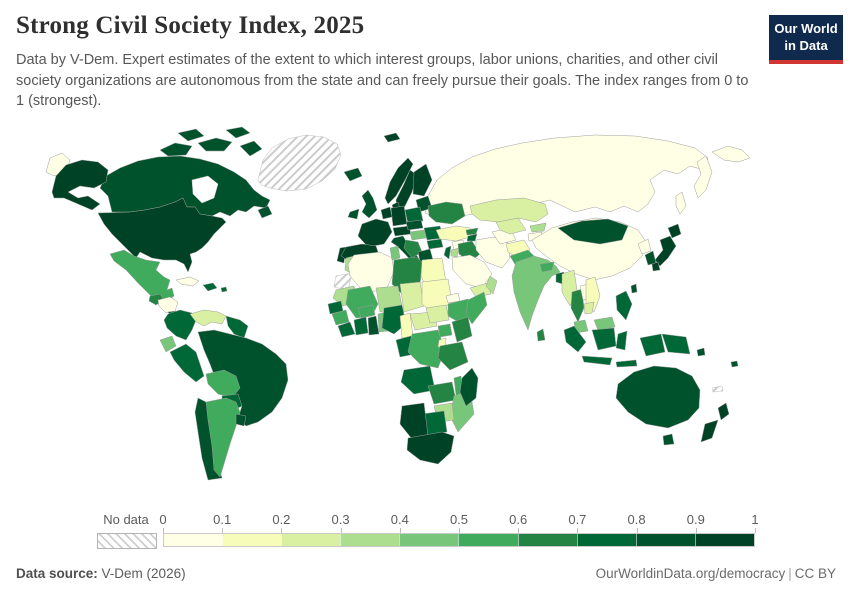  Describe the element at coordinates (453, 356) in the screenshot. I see `country-tanzania` at that location.